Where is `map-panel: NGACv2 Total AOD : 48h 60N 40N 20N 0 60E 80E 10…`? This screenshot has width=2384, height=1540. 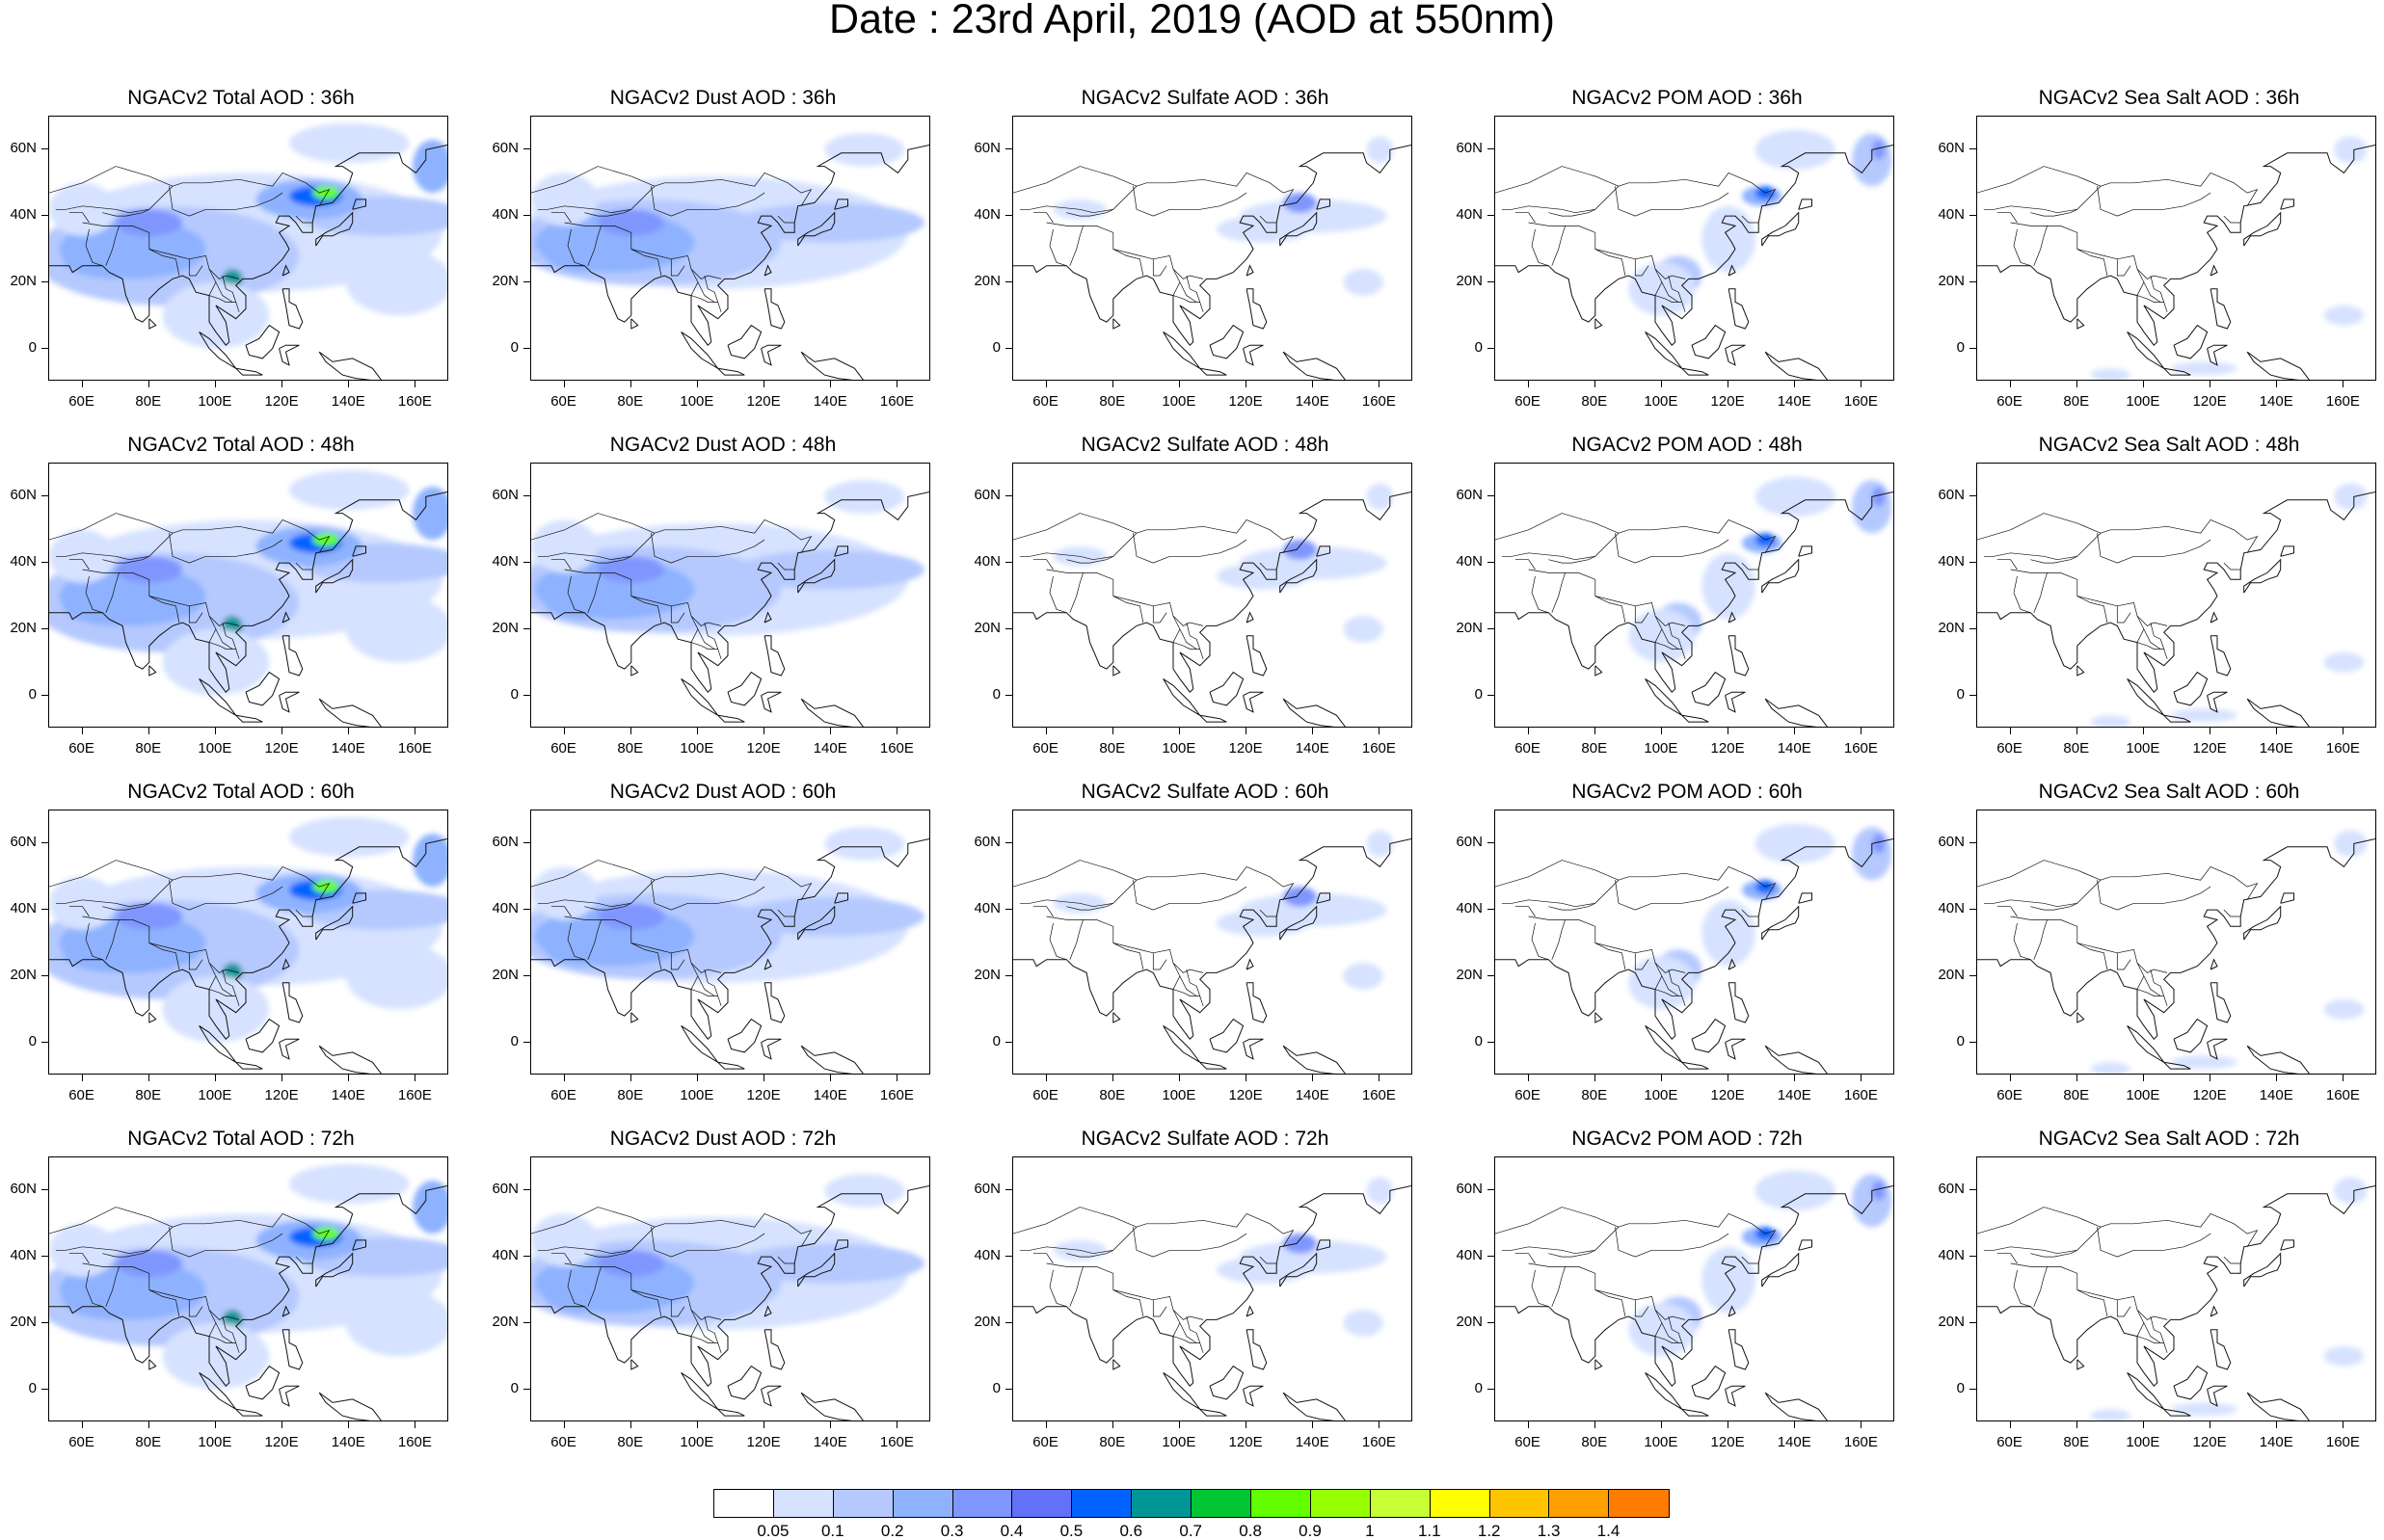
map-panel: NGACv2 Total AOD : 48h 60N 40N 20N 0 60E 80E 10… is located at coordinates (224, 607).